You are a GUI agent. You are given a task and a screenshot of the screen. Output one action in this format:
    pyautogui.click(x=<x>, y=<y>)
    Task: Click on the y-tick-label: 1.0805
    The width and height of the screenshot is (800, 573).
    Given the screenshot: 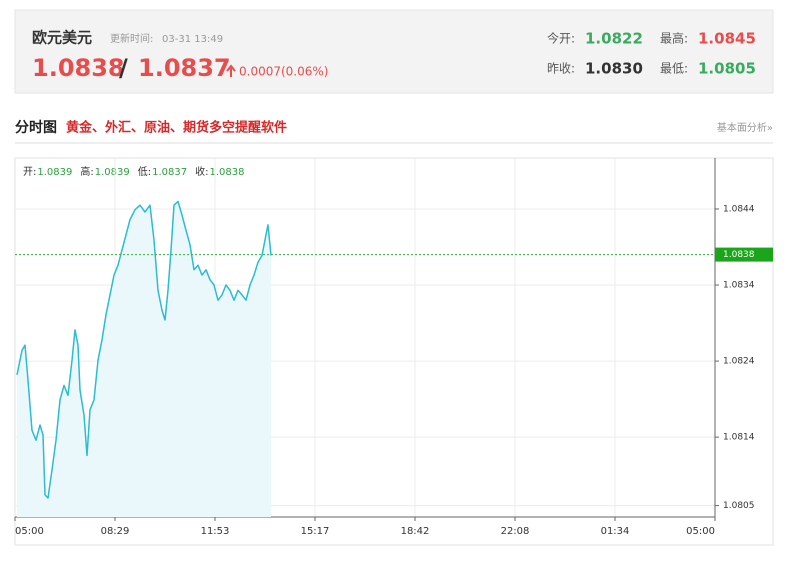 What is the action you would take?
    pyautogui.click(x=739, y=506)
    